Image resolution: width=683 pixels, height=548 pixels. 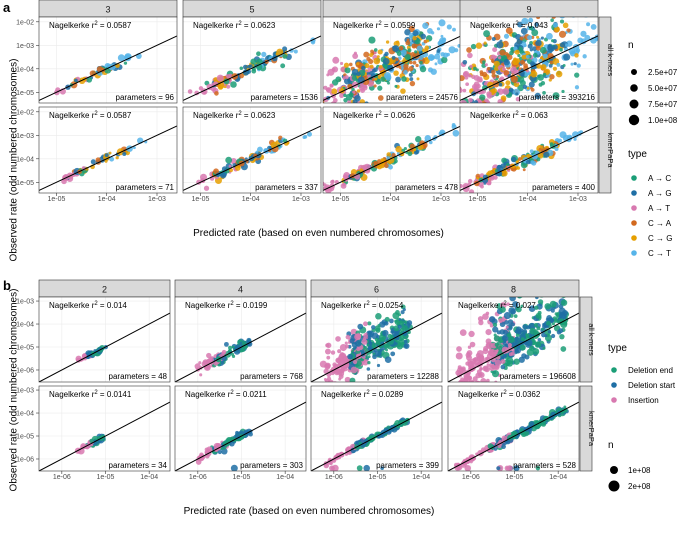 I want to click on row-strip, so click(x=586, y=339).